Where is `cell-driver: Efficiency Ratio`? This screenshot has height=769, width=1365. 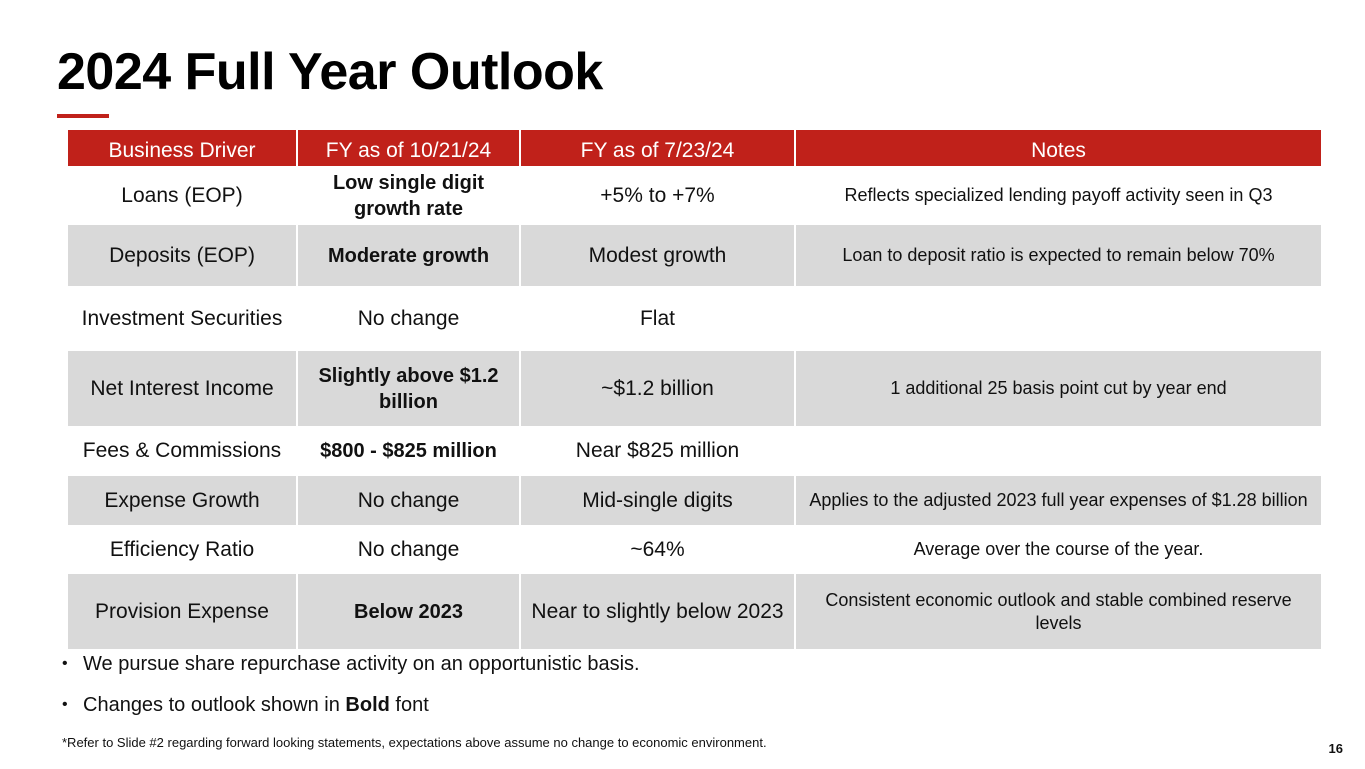
cell-driver: Efficiency Ratio is located at coordinates (183, 549).